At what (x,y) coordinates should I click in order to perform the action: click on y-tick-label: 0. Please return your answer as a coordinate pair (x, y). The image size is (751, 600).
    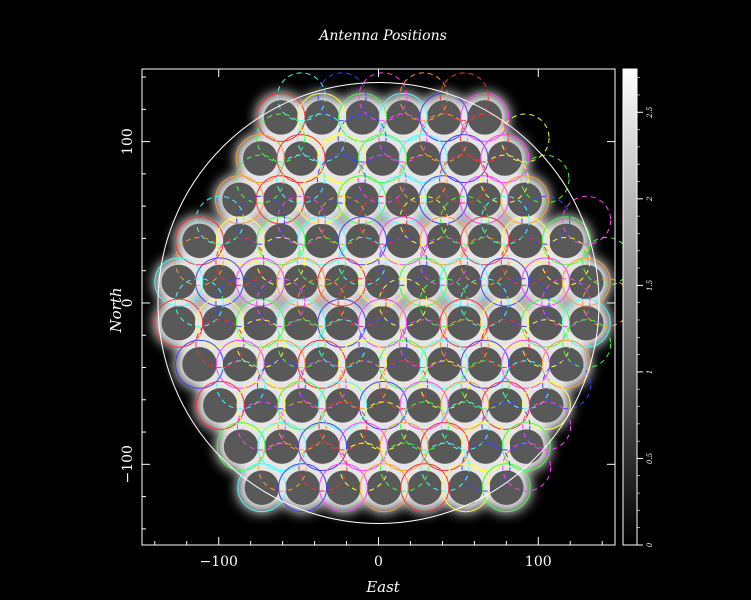
    Looking at the image, I should click on (128, 303).